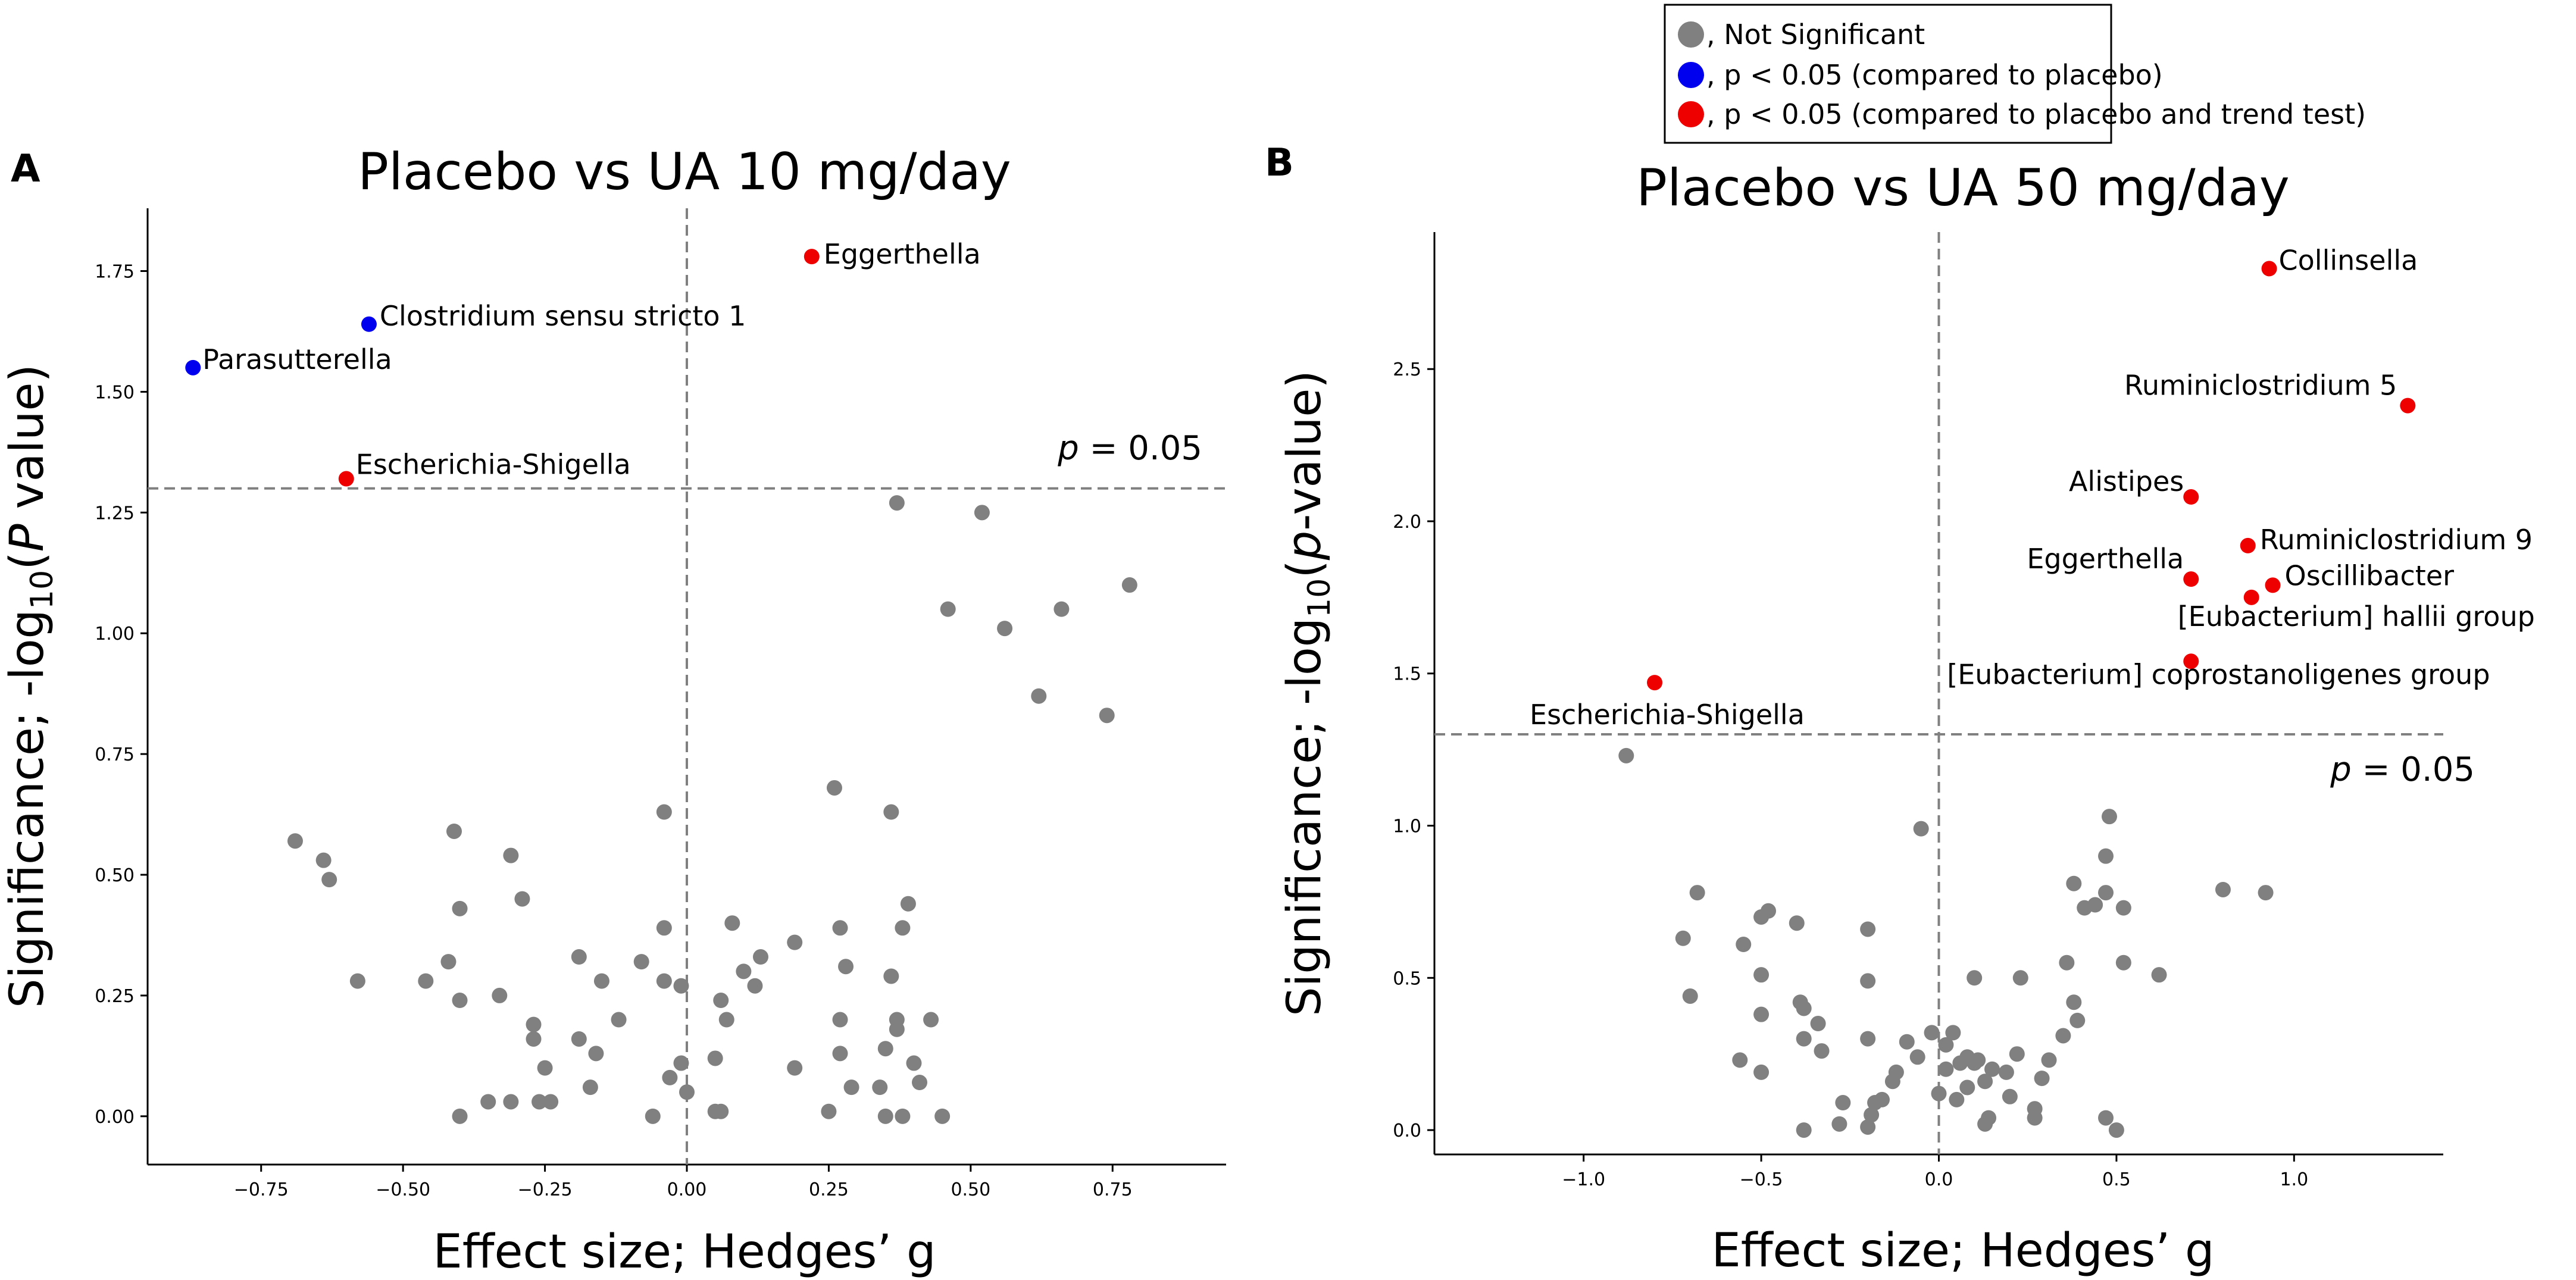 The image size is (2576, 1280). I want to click on panel-a-threshold-label: p = 0.05, so click(1129, 448).